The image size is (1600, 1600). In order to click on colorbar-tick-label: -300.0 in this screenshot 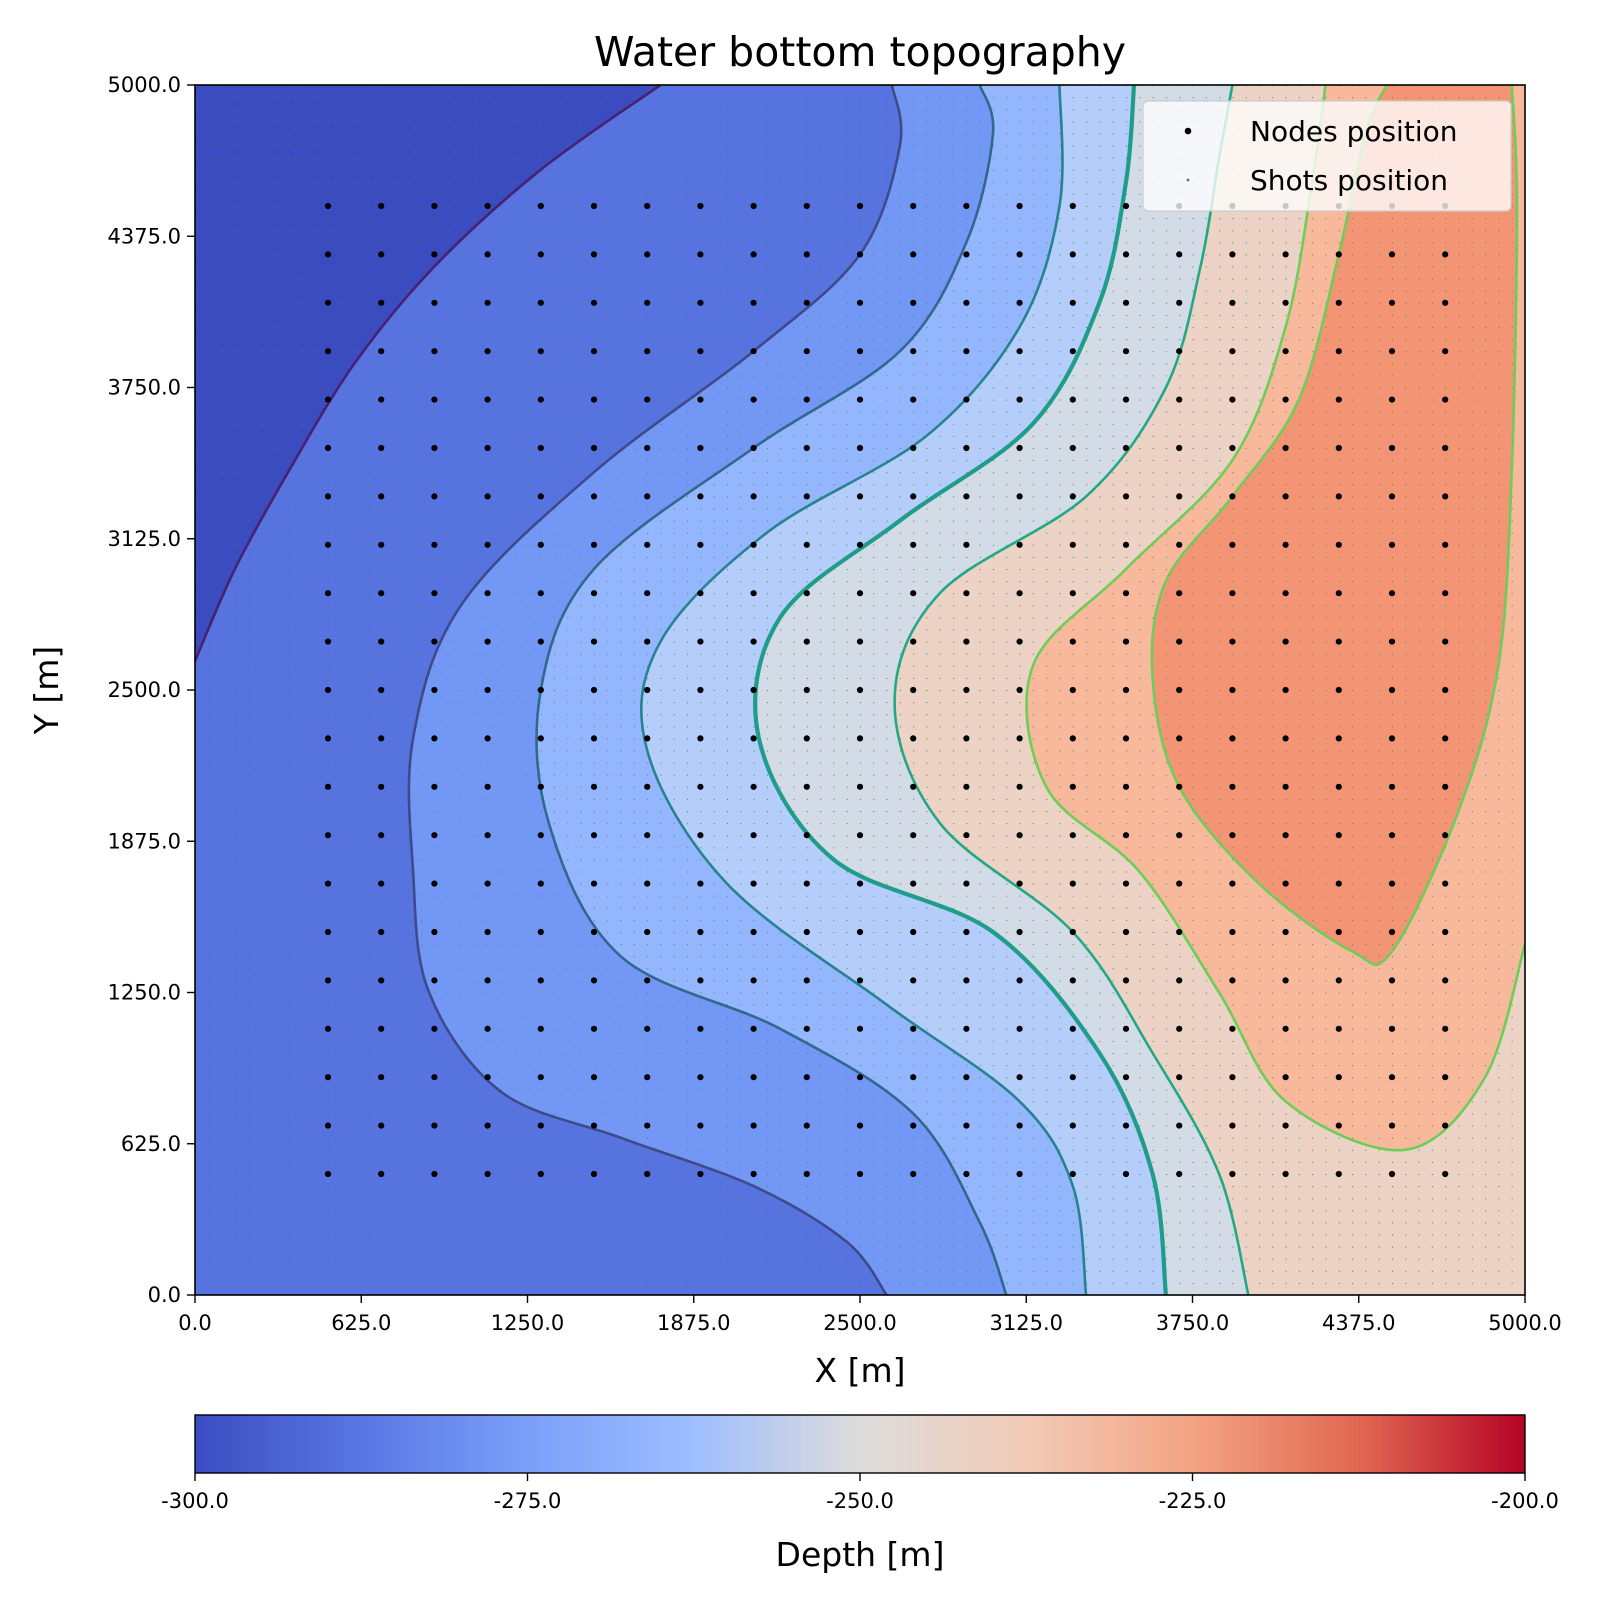, I will do `click(195, 1501)`.